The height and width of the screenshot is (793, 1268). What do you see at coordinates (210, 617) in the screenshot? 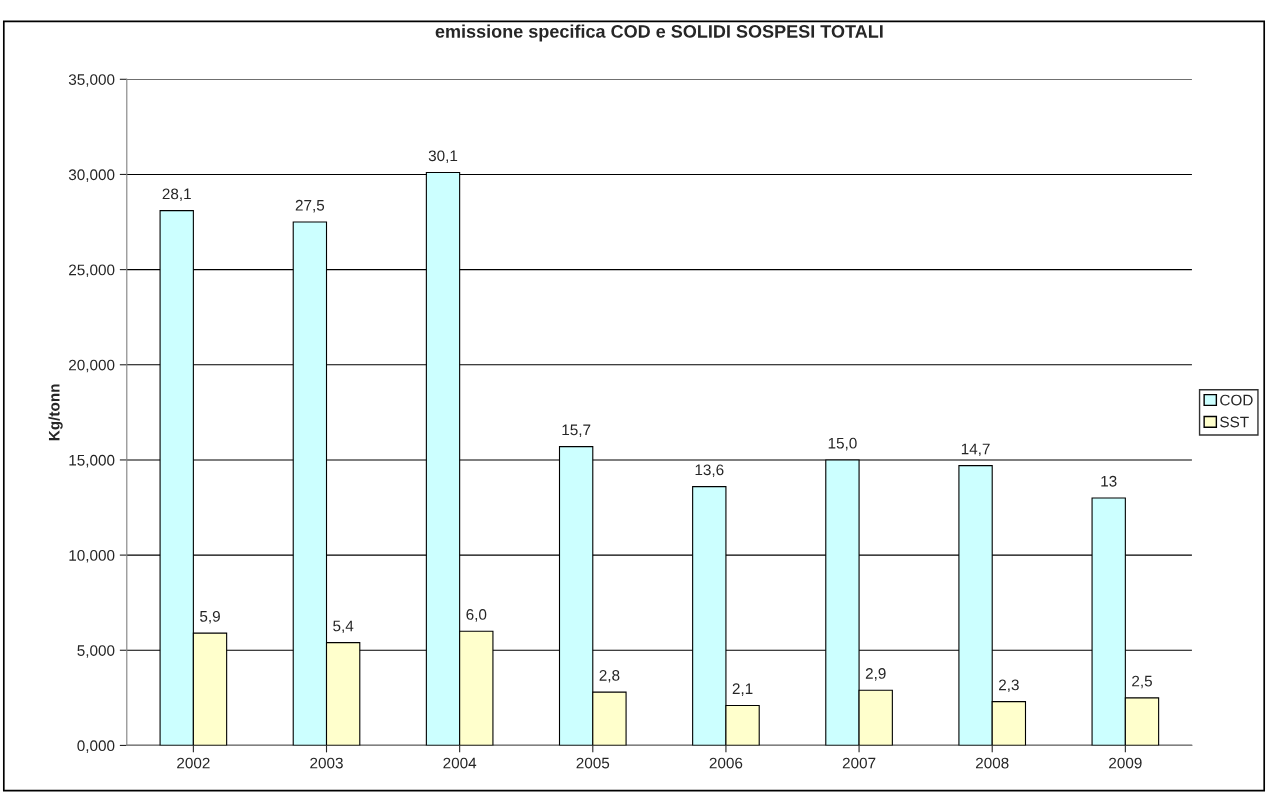
I see `data-label: 5,9` at bounding box center [210, 617].